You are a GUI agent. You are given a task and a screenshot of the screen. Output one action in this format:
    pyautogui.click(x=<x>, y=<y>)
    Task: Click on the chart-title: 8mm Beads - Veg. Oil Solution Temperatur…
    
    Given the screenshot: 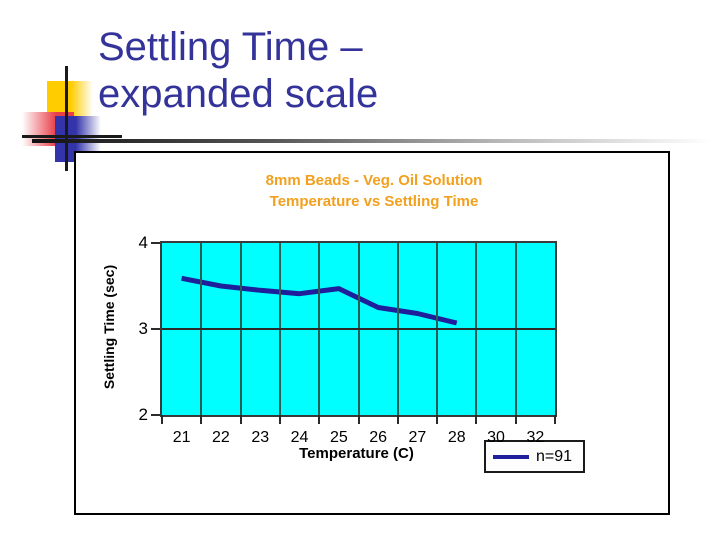 What is the action you would take?
    pyautogui.click(x=374, y=191)
    